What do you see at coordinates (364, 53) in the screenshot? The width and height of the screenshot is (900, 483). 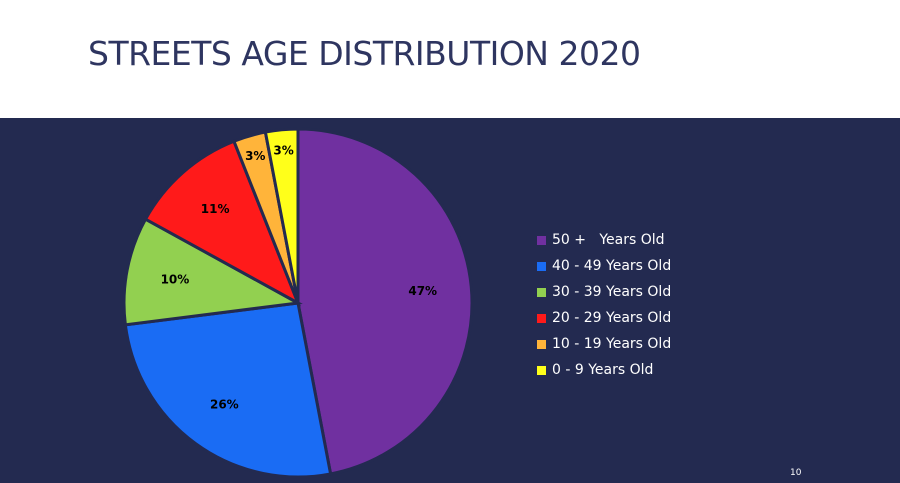 I see `slide-title: STREETS AGE DISTRIBUTION 2020` at bounding box center [364, 53].